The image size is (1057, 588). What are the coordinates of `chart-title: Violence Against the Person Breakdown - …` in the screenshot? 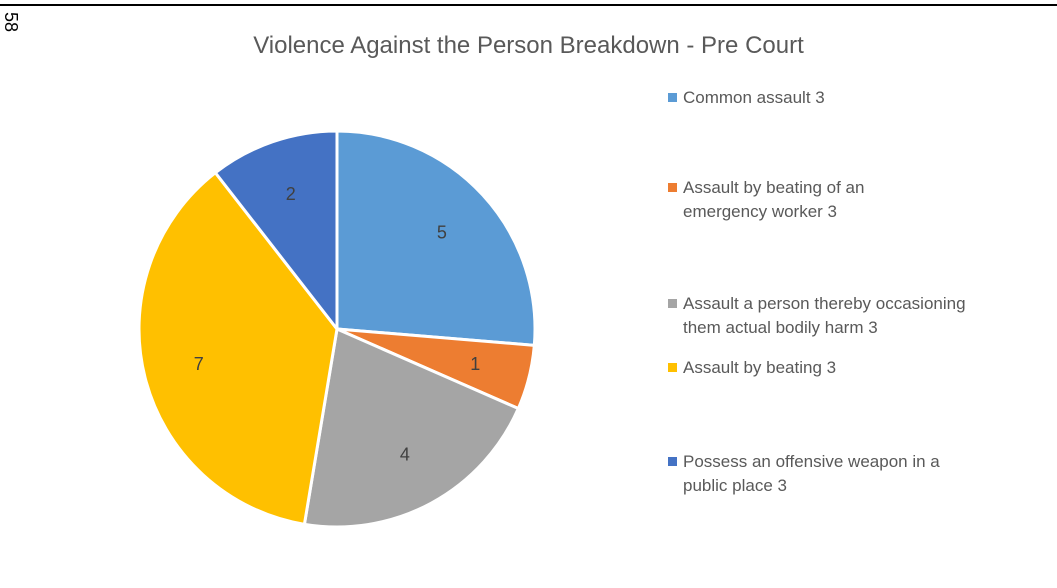 It's located at (528, 46).